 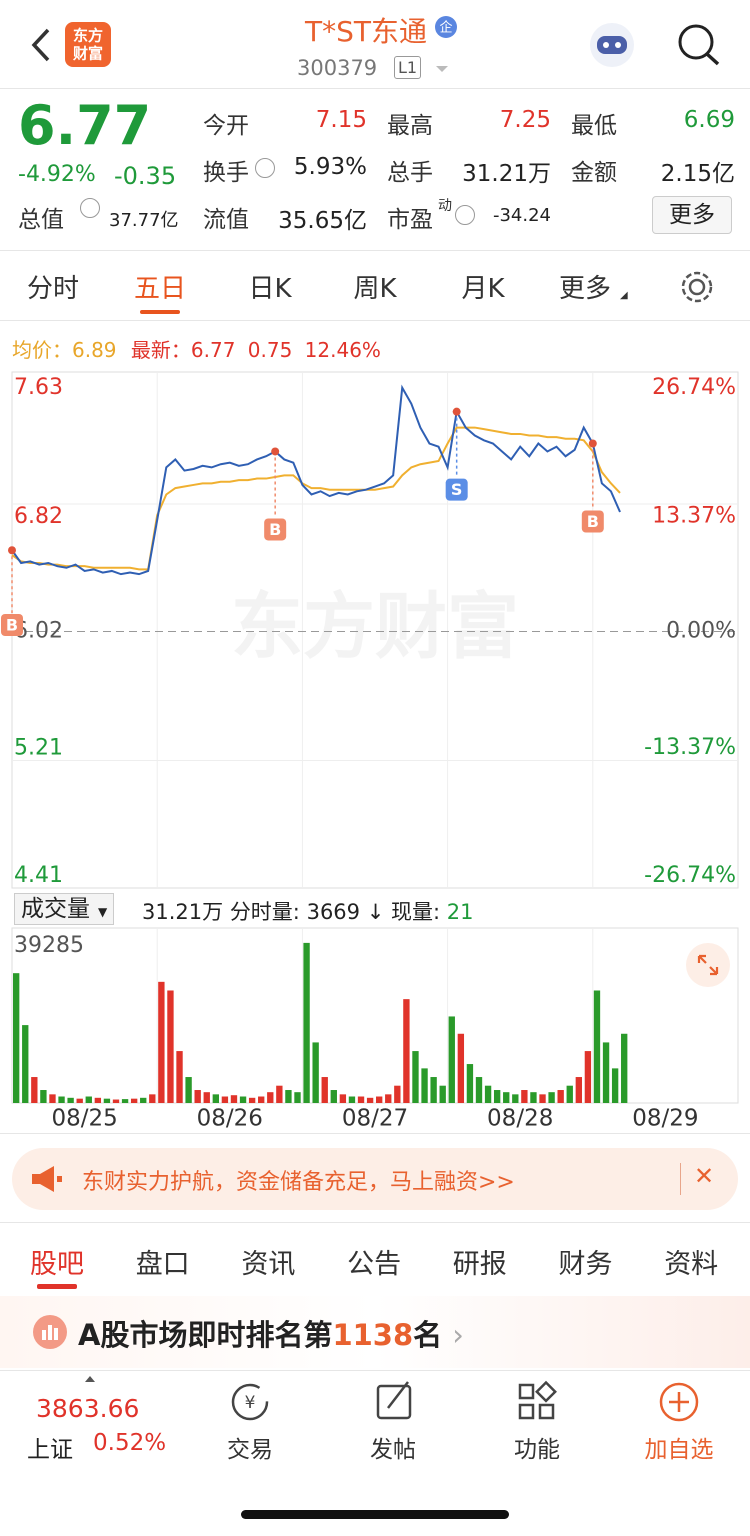 I want to click on search-button, so click(x=696, y=42).